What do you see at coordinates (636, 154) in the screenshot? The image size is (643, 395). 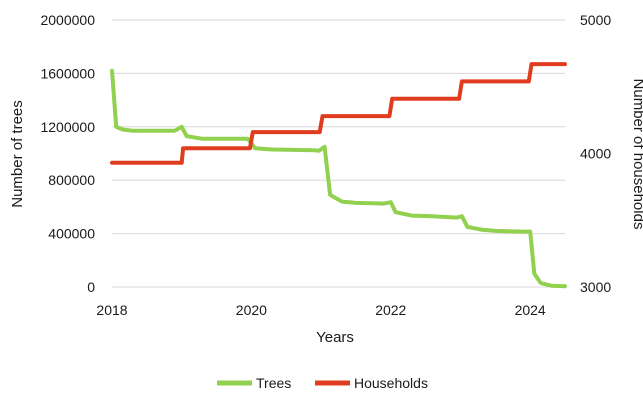 I see `y-axis-right-title: Number of households` at bounding box center [636, 154].